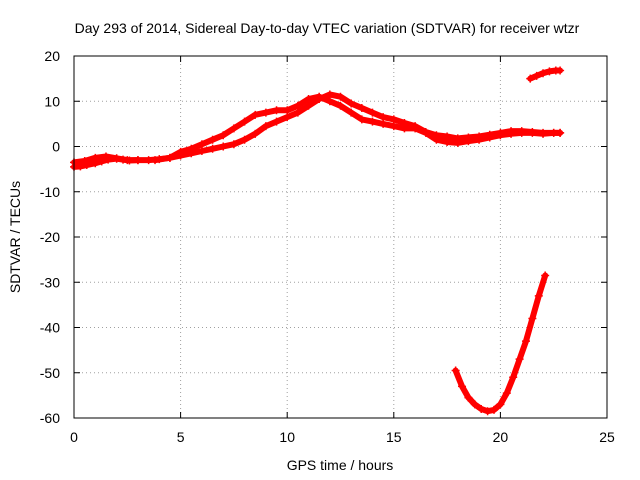 The width and height of the screenshot is (640, 480). What do you see at coordinates (501, 437) in the screenshot?
I see `x-tick-label: 20` at bounding box center [501, 437].